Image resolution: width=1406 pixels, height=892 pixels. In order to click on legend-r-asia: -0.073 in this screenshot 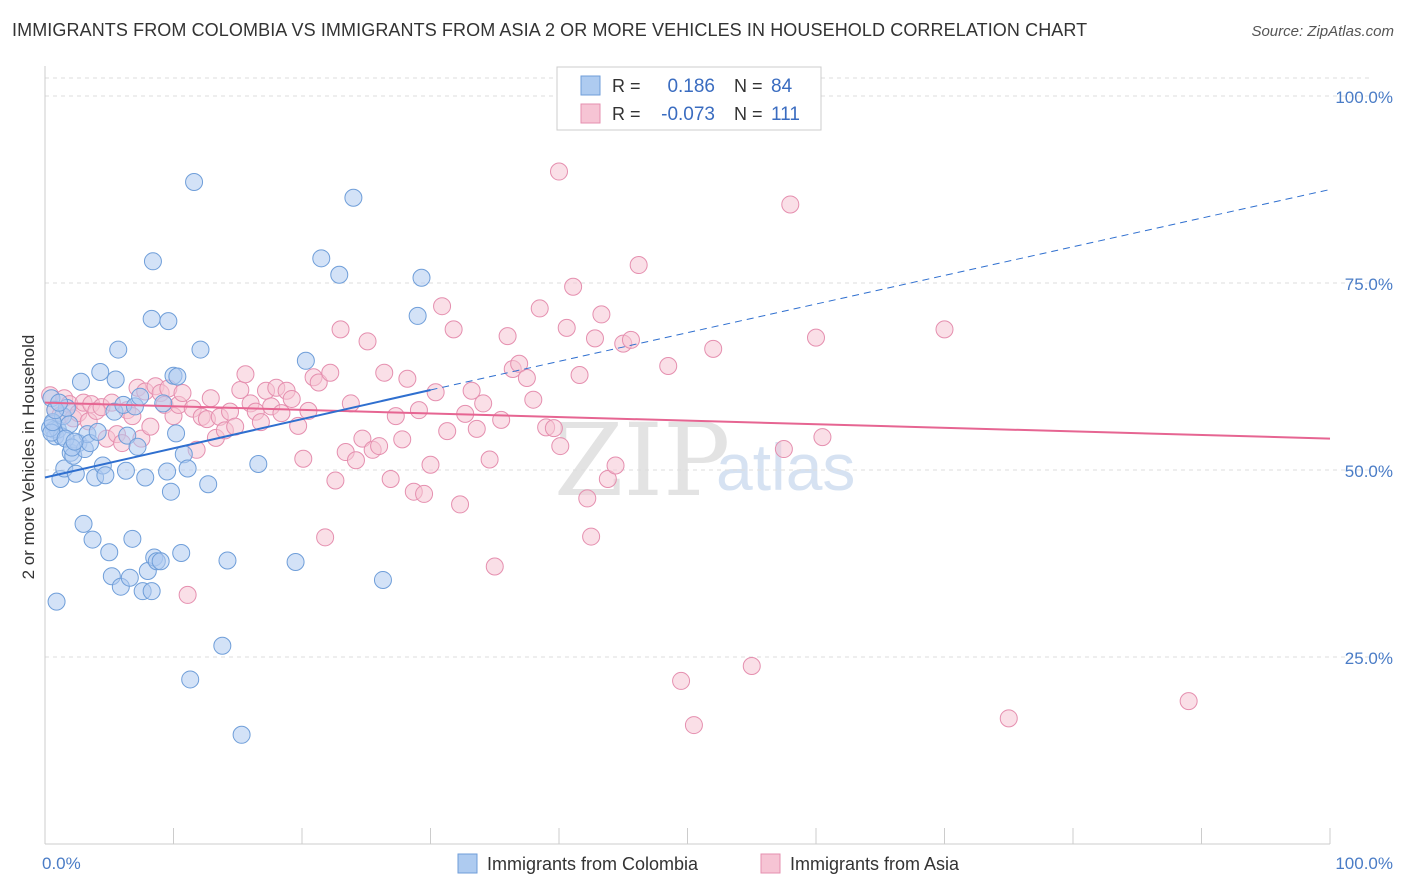, I will do `click(688, 114)`.